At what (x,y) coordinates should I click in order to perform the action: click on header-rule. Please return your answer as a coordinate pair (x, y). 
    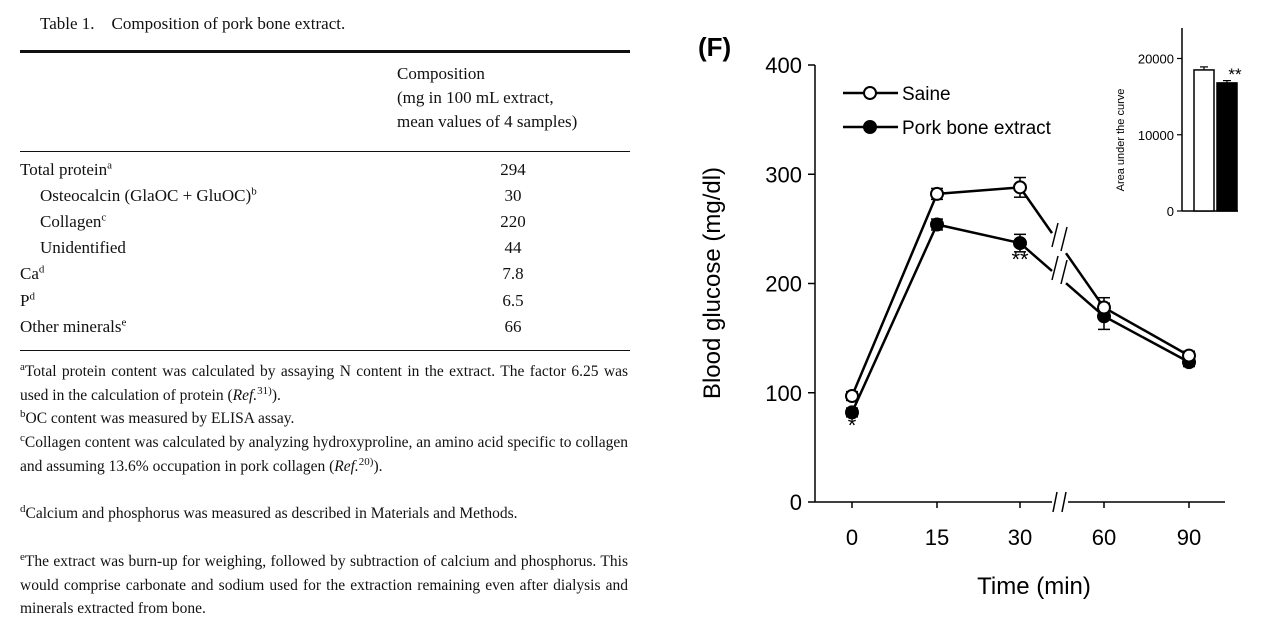
    Looking at the image, I should click on (325, 151).